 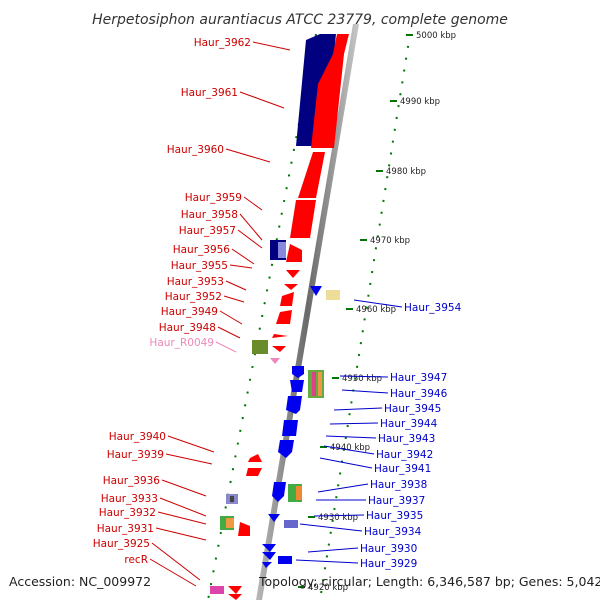 I want to click on scale-tick-label: 4950 kbp, so click(x=362, y=379).